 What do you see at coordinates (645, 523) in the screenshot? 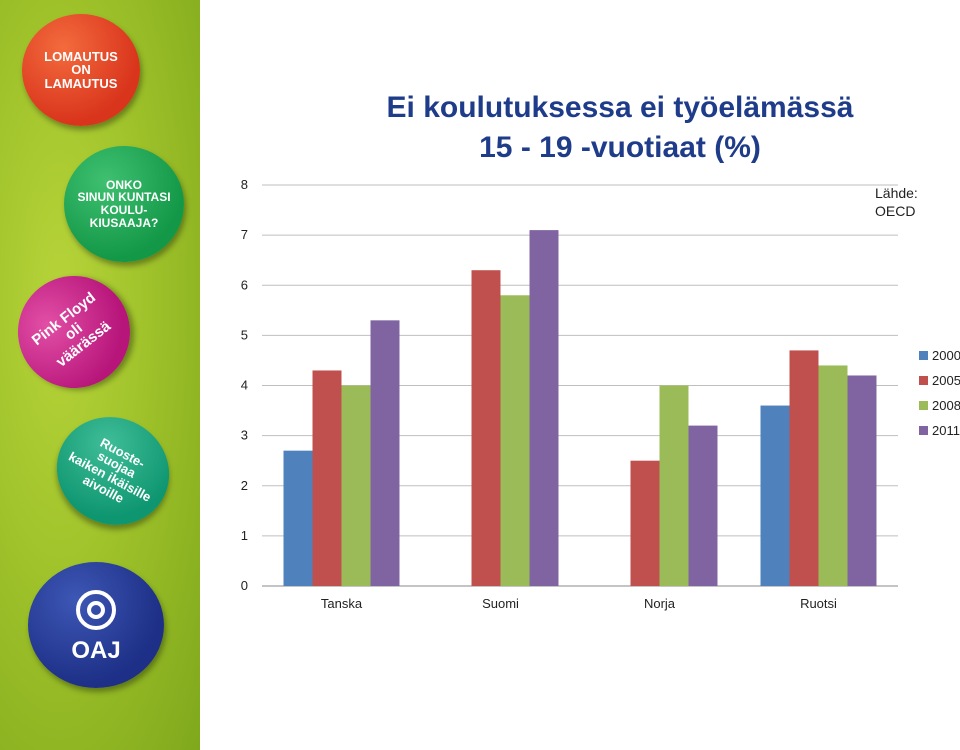
I see `bar-norja-2005` at bounding box center [645, 523].